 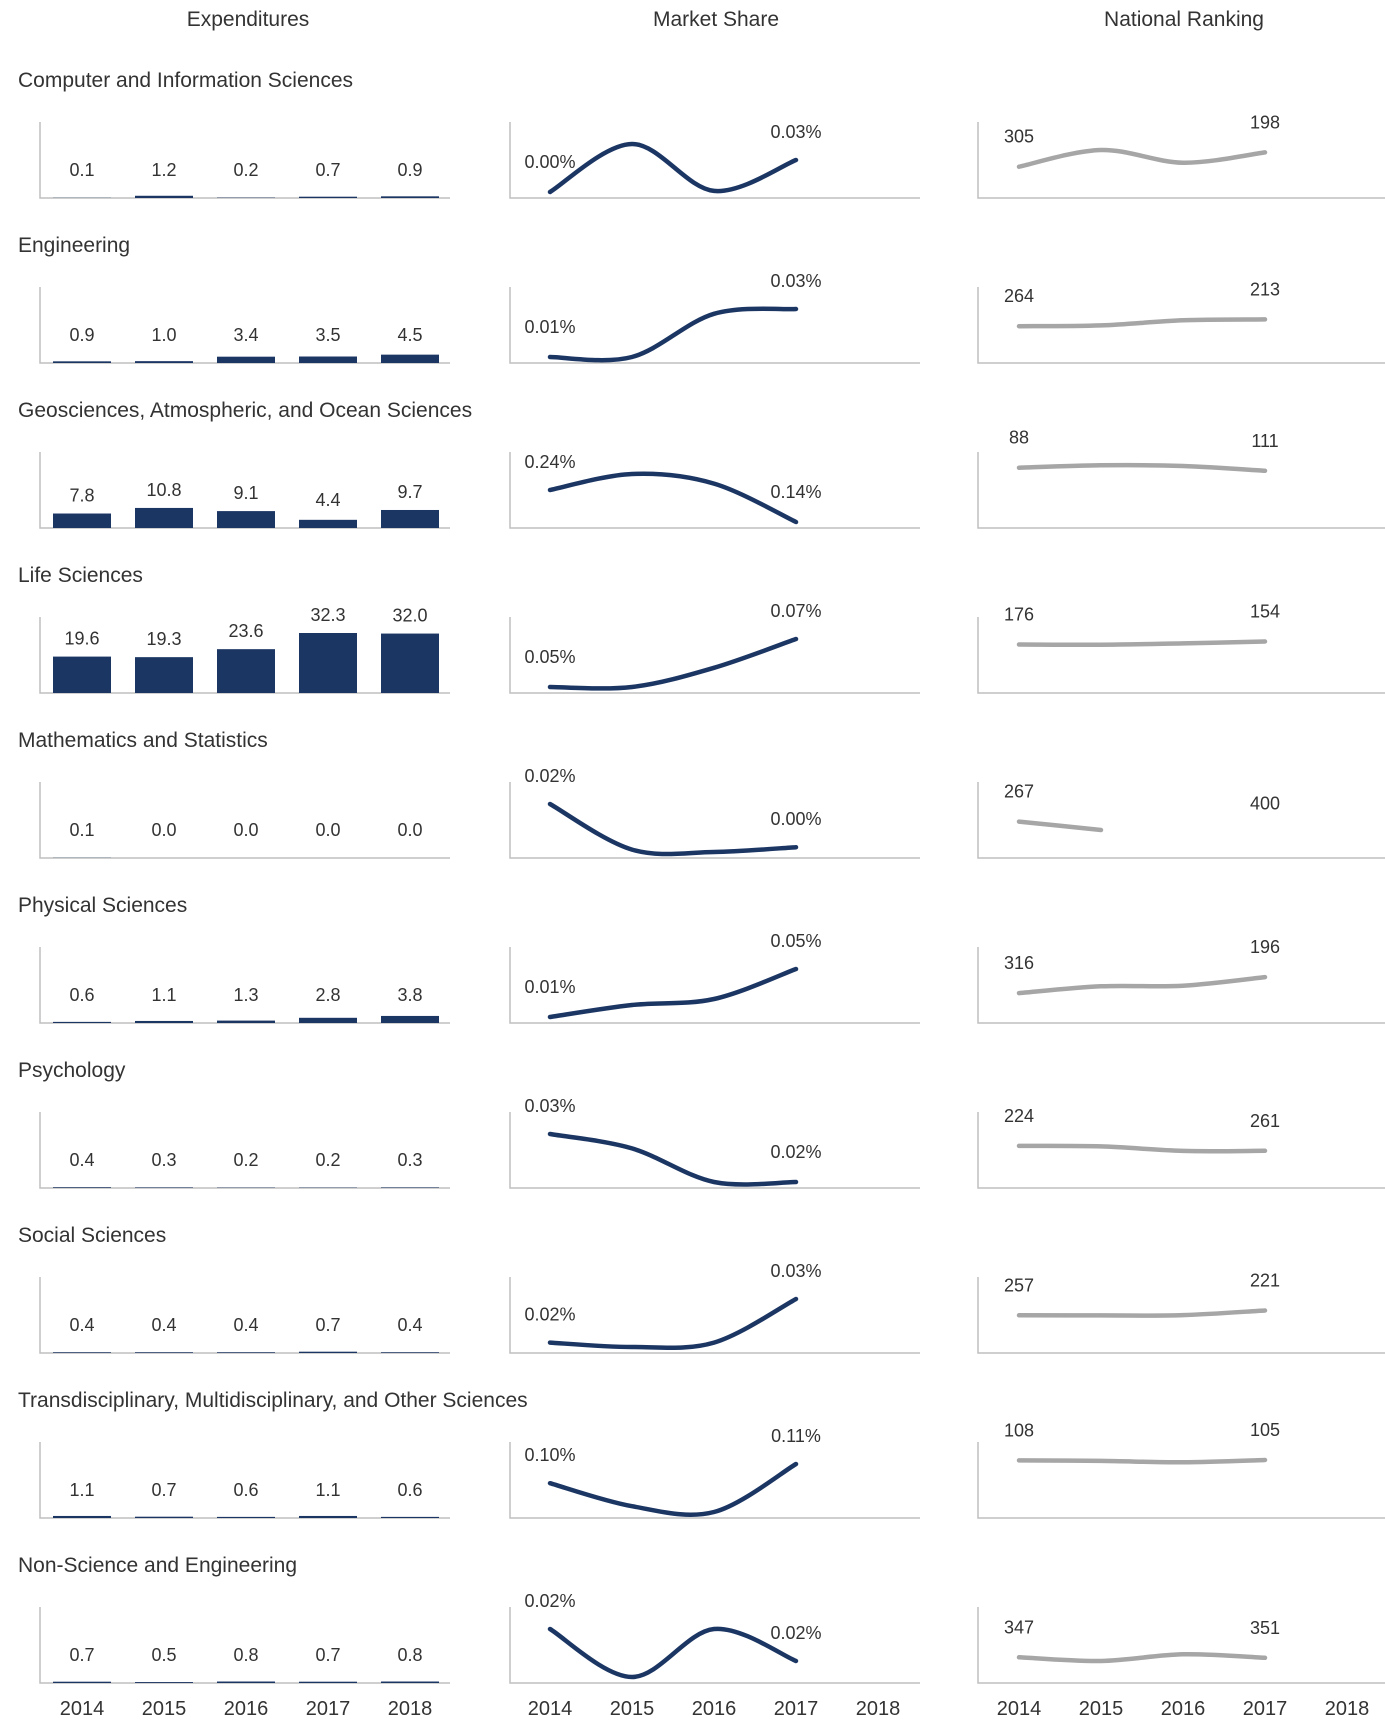 I want to click on market-share-start-label: 0.03%, so click(x=549, y=1106).